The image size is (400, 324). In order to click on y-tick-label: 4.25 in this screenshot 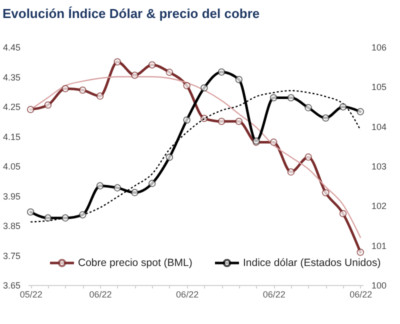, I will do `click(11, 107)`.